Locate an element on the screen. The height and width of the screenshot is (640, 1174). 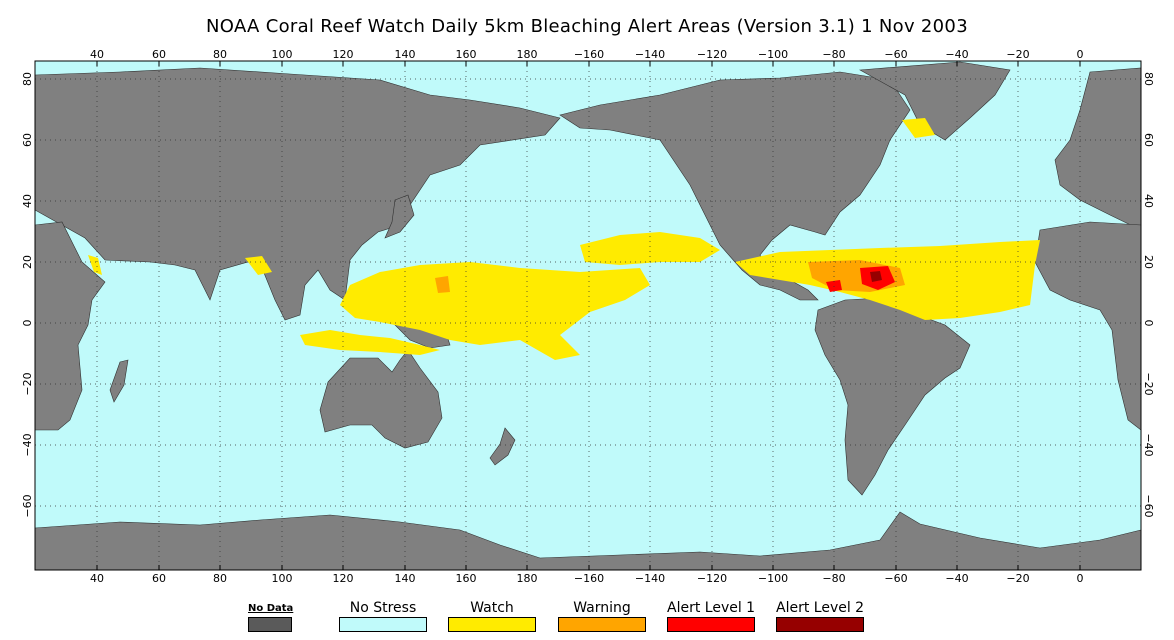
legend-item-no-data: No Data is located at coordinates (271, 616).